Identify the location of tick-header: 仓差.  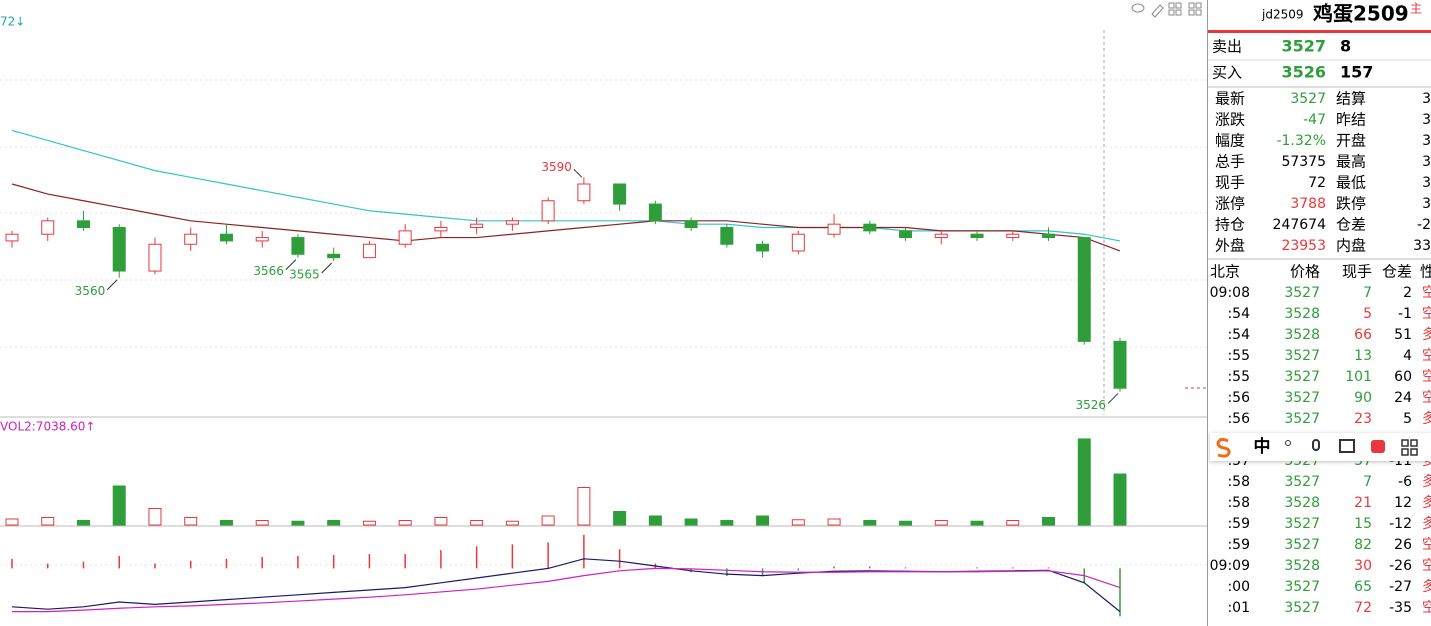
(1397, 272).